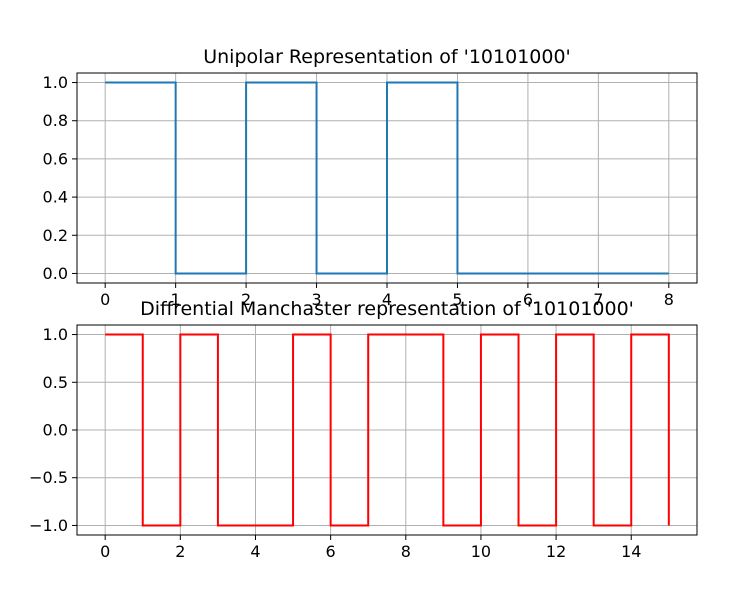 The image size is (741, 593). Describe the element at coordinates (406, 551) in the screenshot. I see `manchester-x-tick-label: 8` at that location.